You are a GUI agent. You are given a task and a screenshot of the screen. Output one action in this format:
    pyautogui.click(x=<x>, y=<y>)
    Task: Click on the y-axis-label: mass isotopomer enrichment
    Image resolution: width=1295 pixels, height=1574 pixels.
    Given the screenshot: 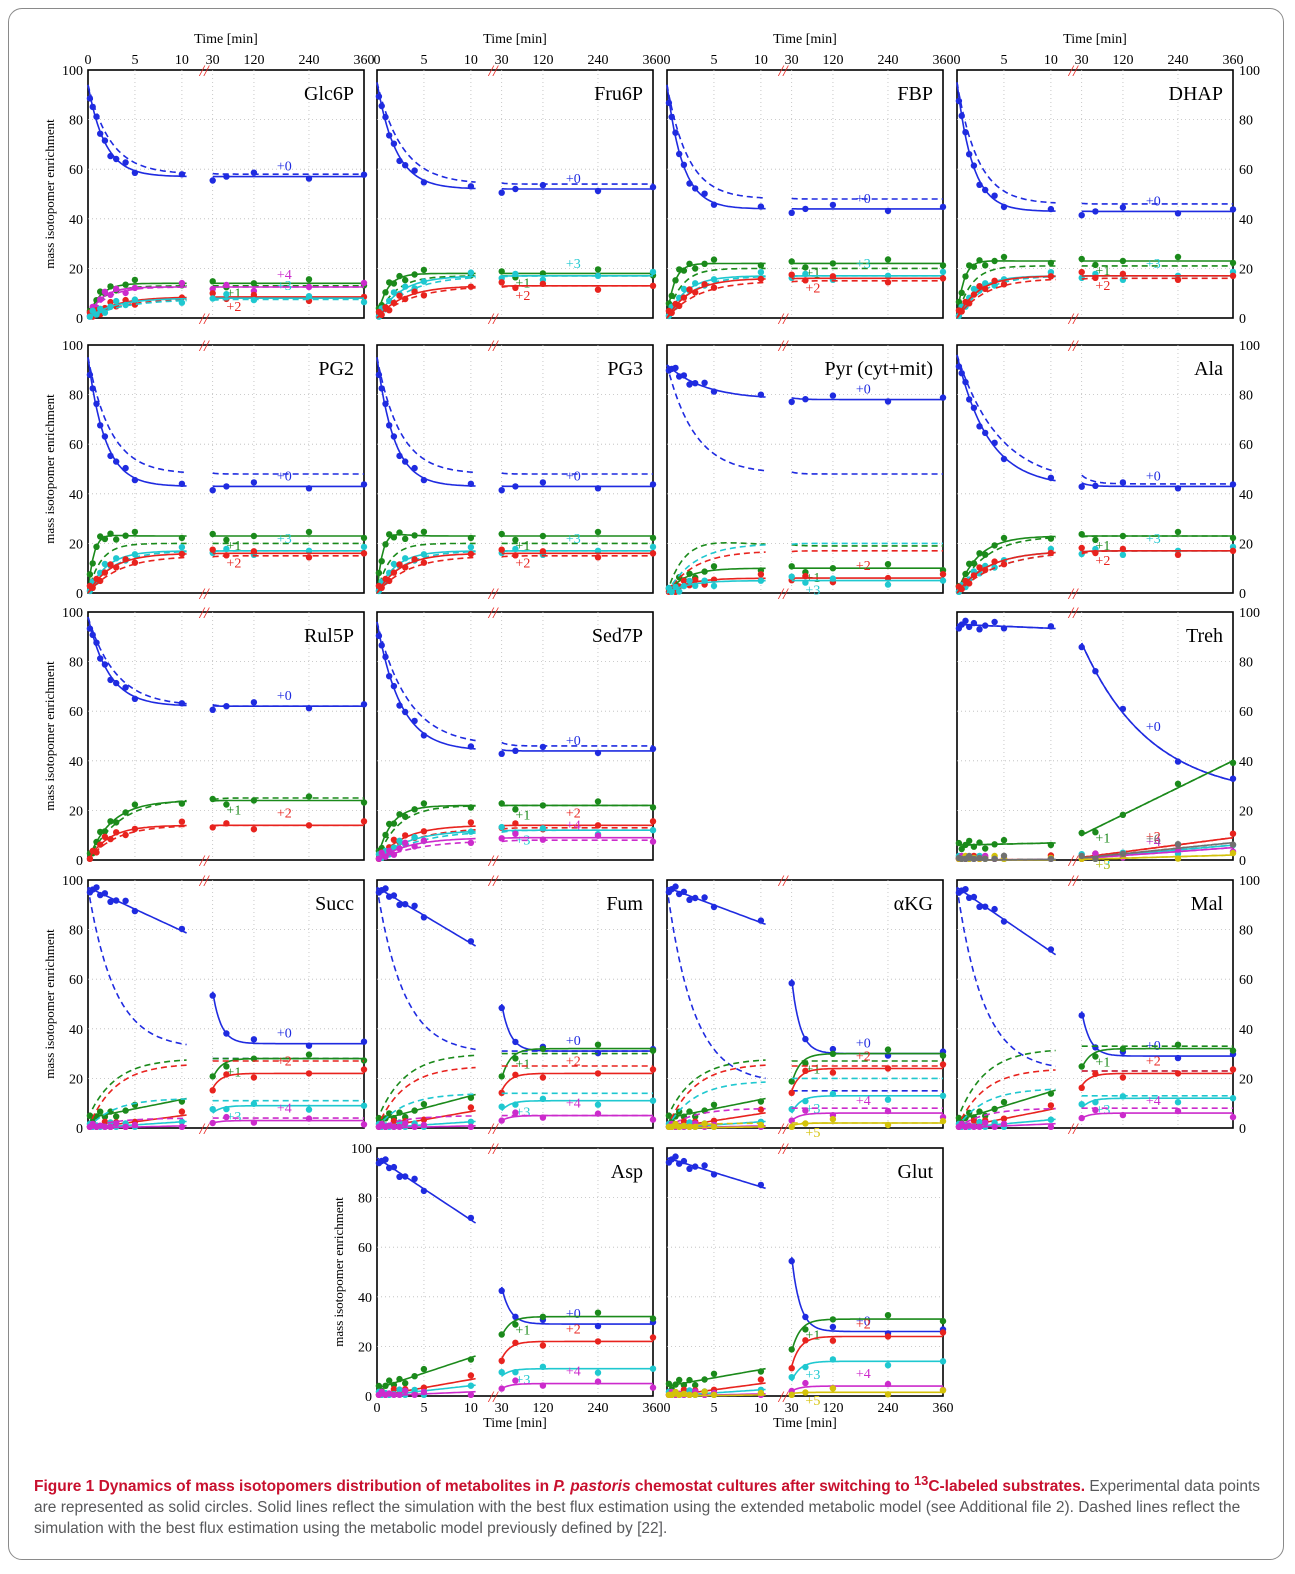 What is the action you would take?
    pyautogui.click(x=49, y=736)
    